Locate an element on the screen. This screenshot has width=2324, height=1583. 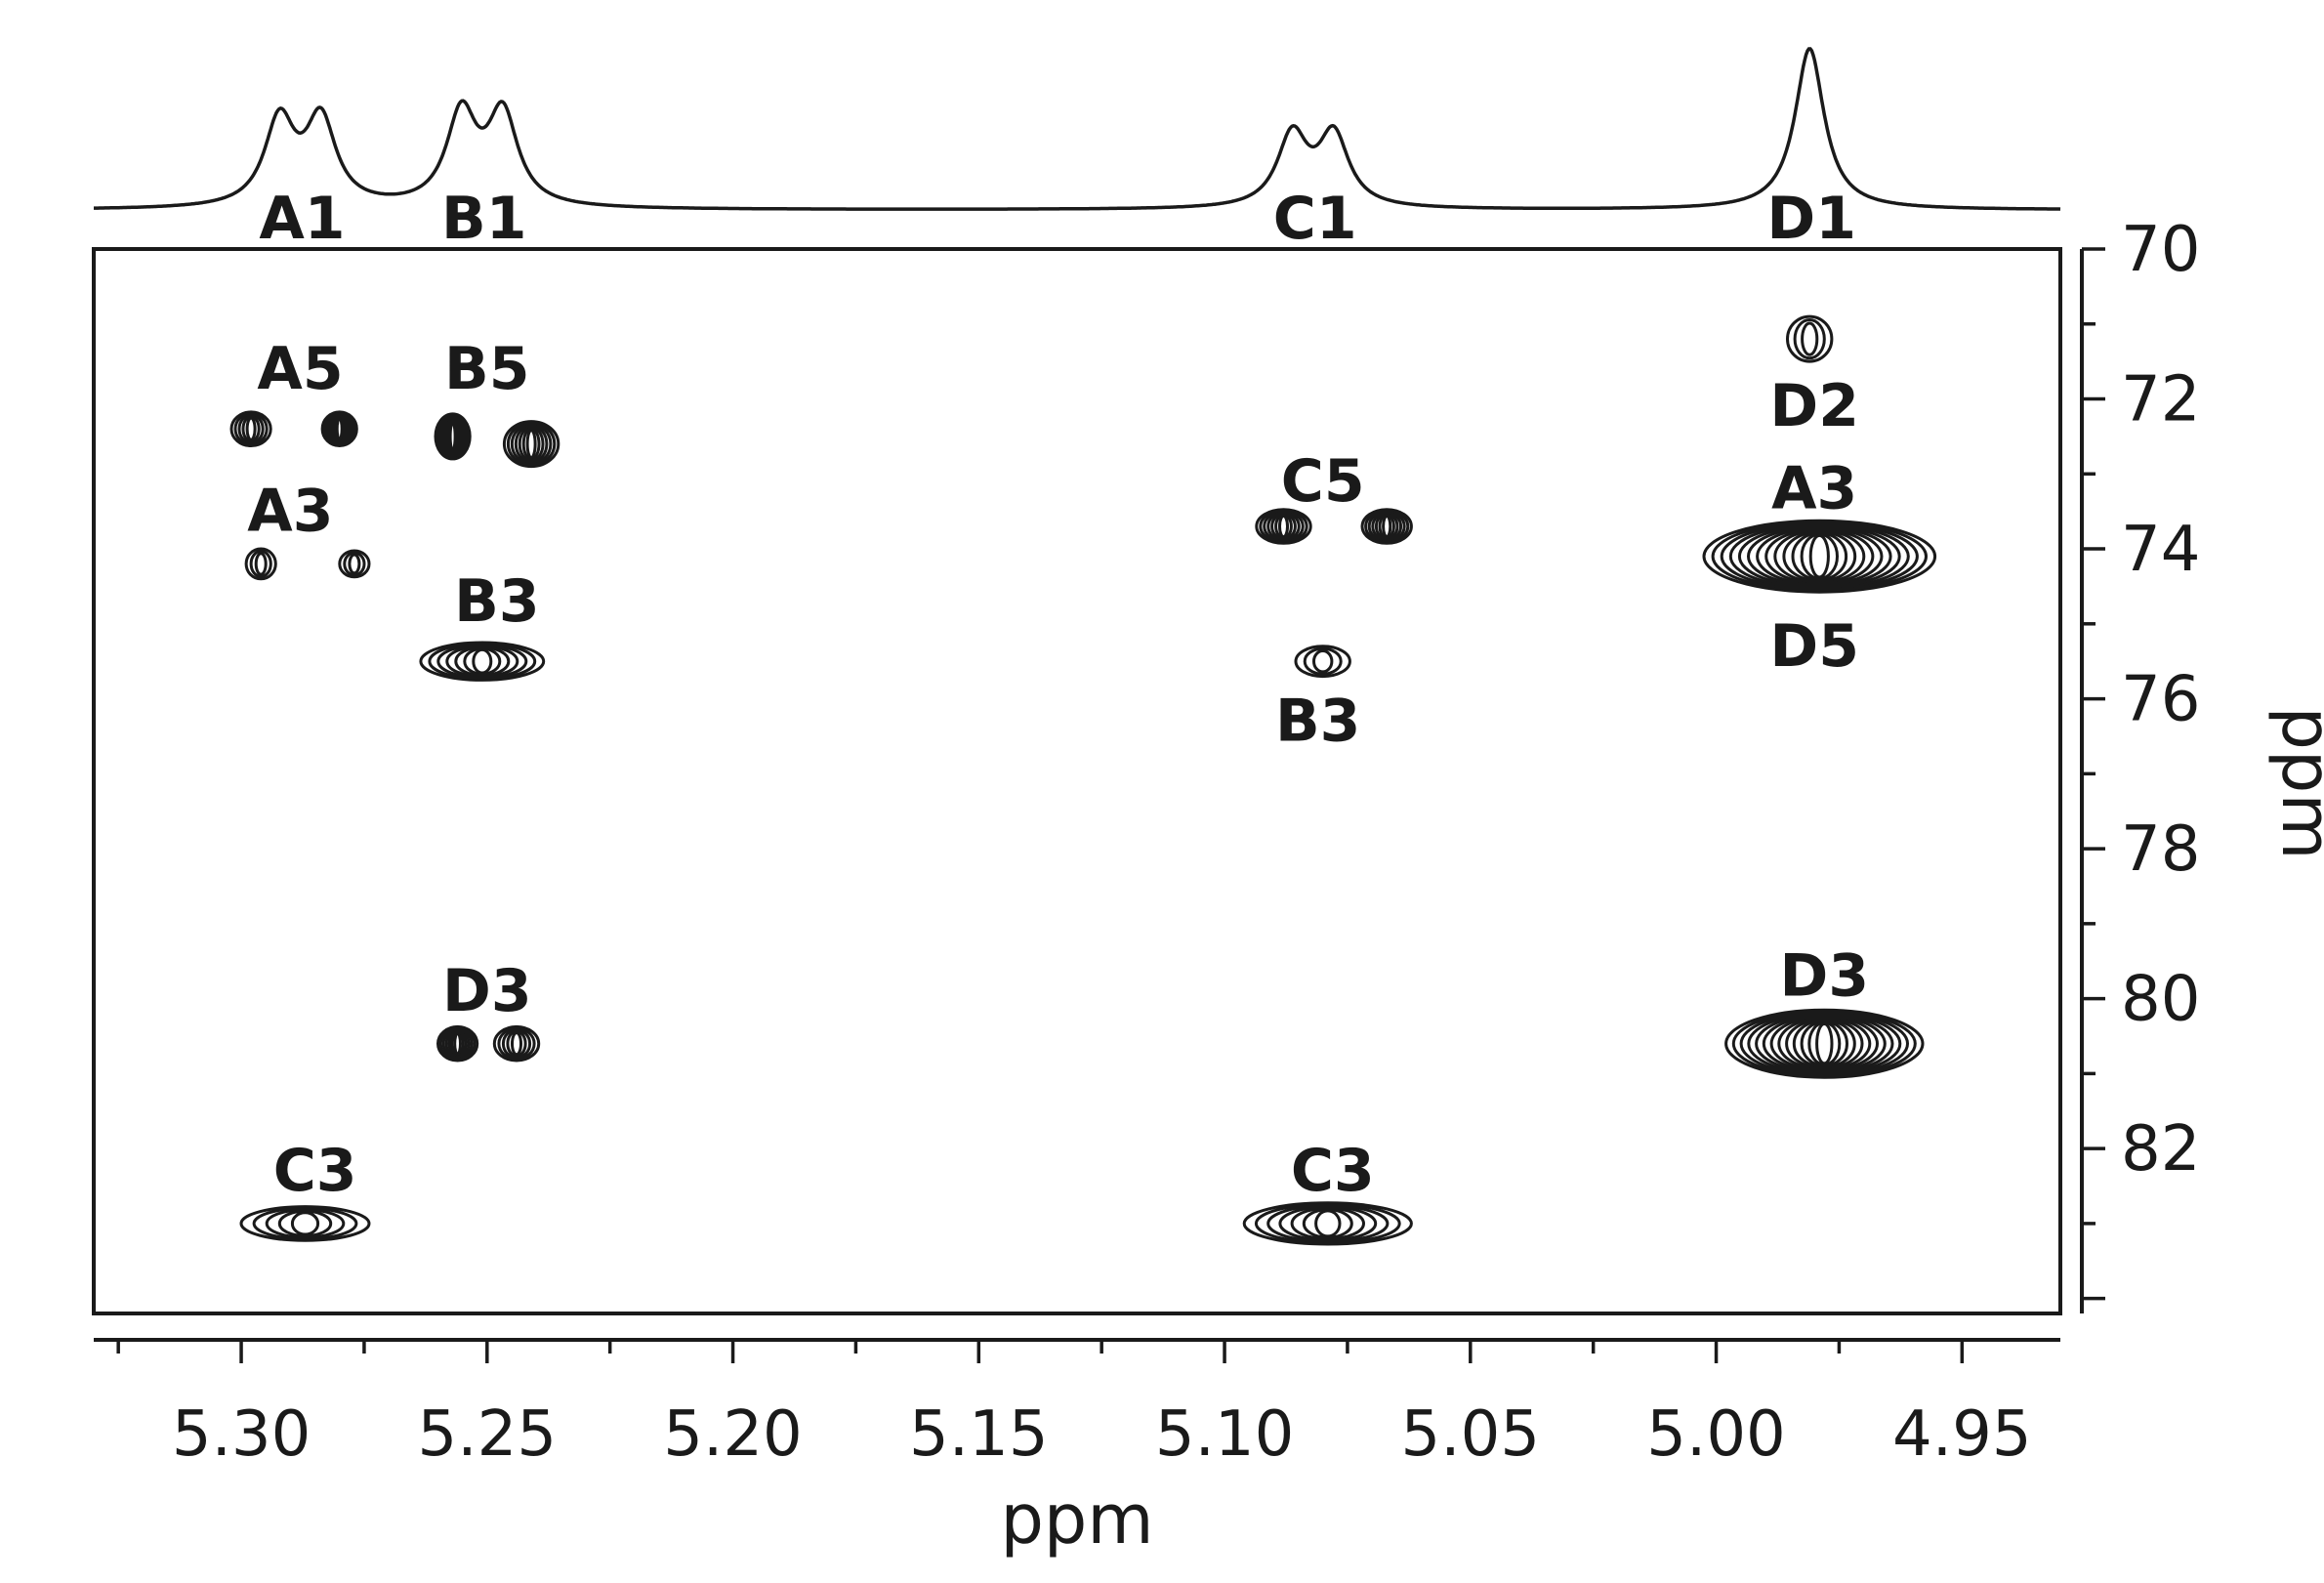
cross-peak-label: D5 is located at coordinates (1814, 646).